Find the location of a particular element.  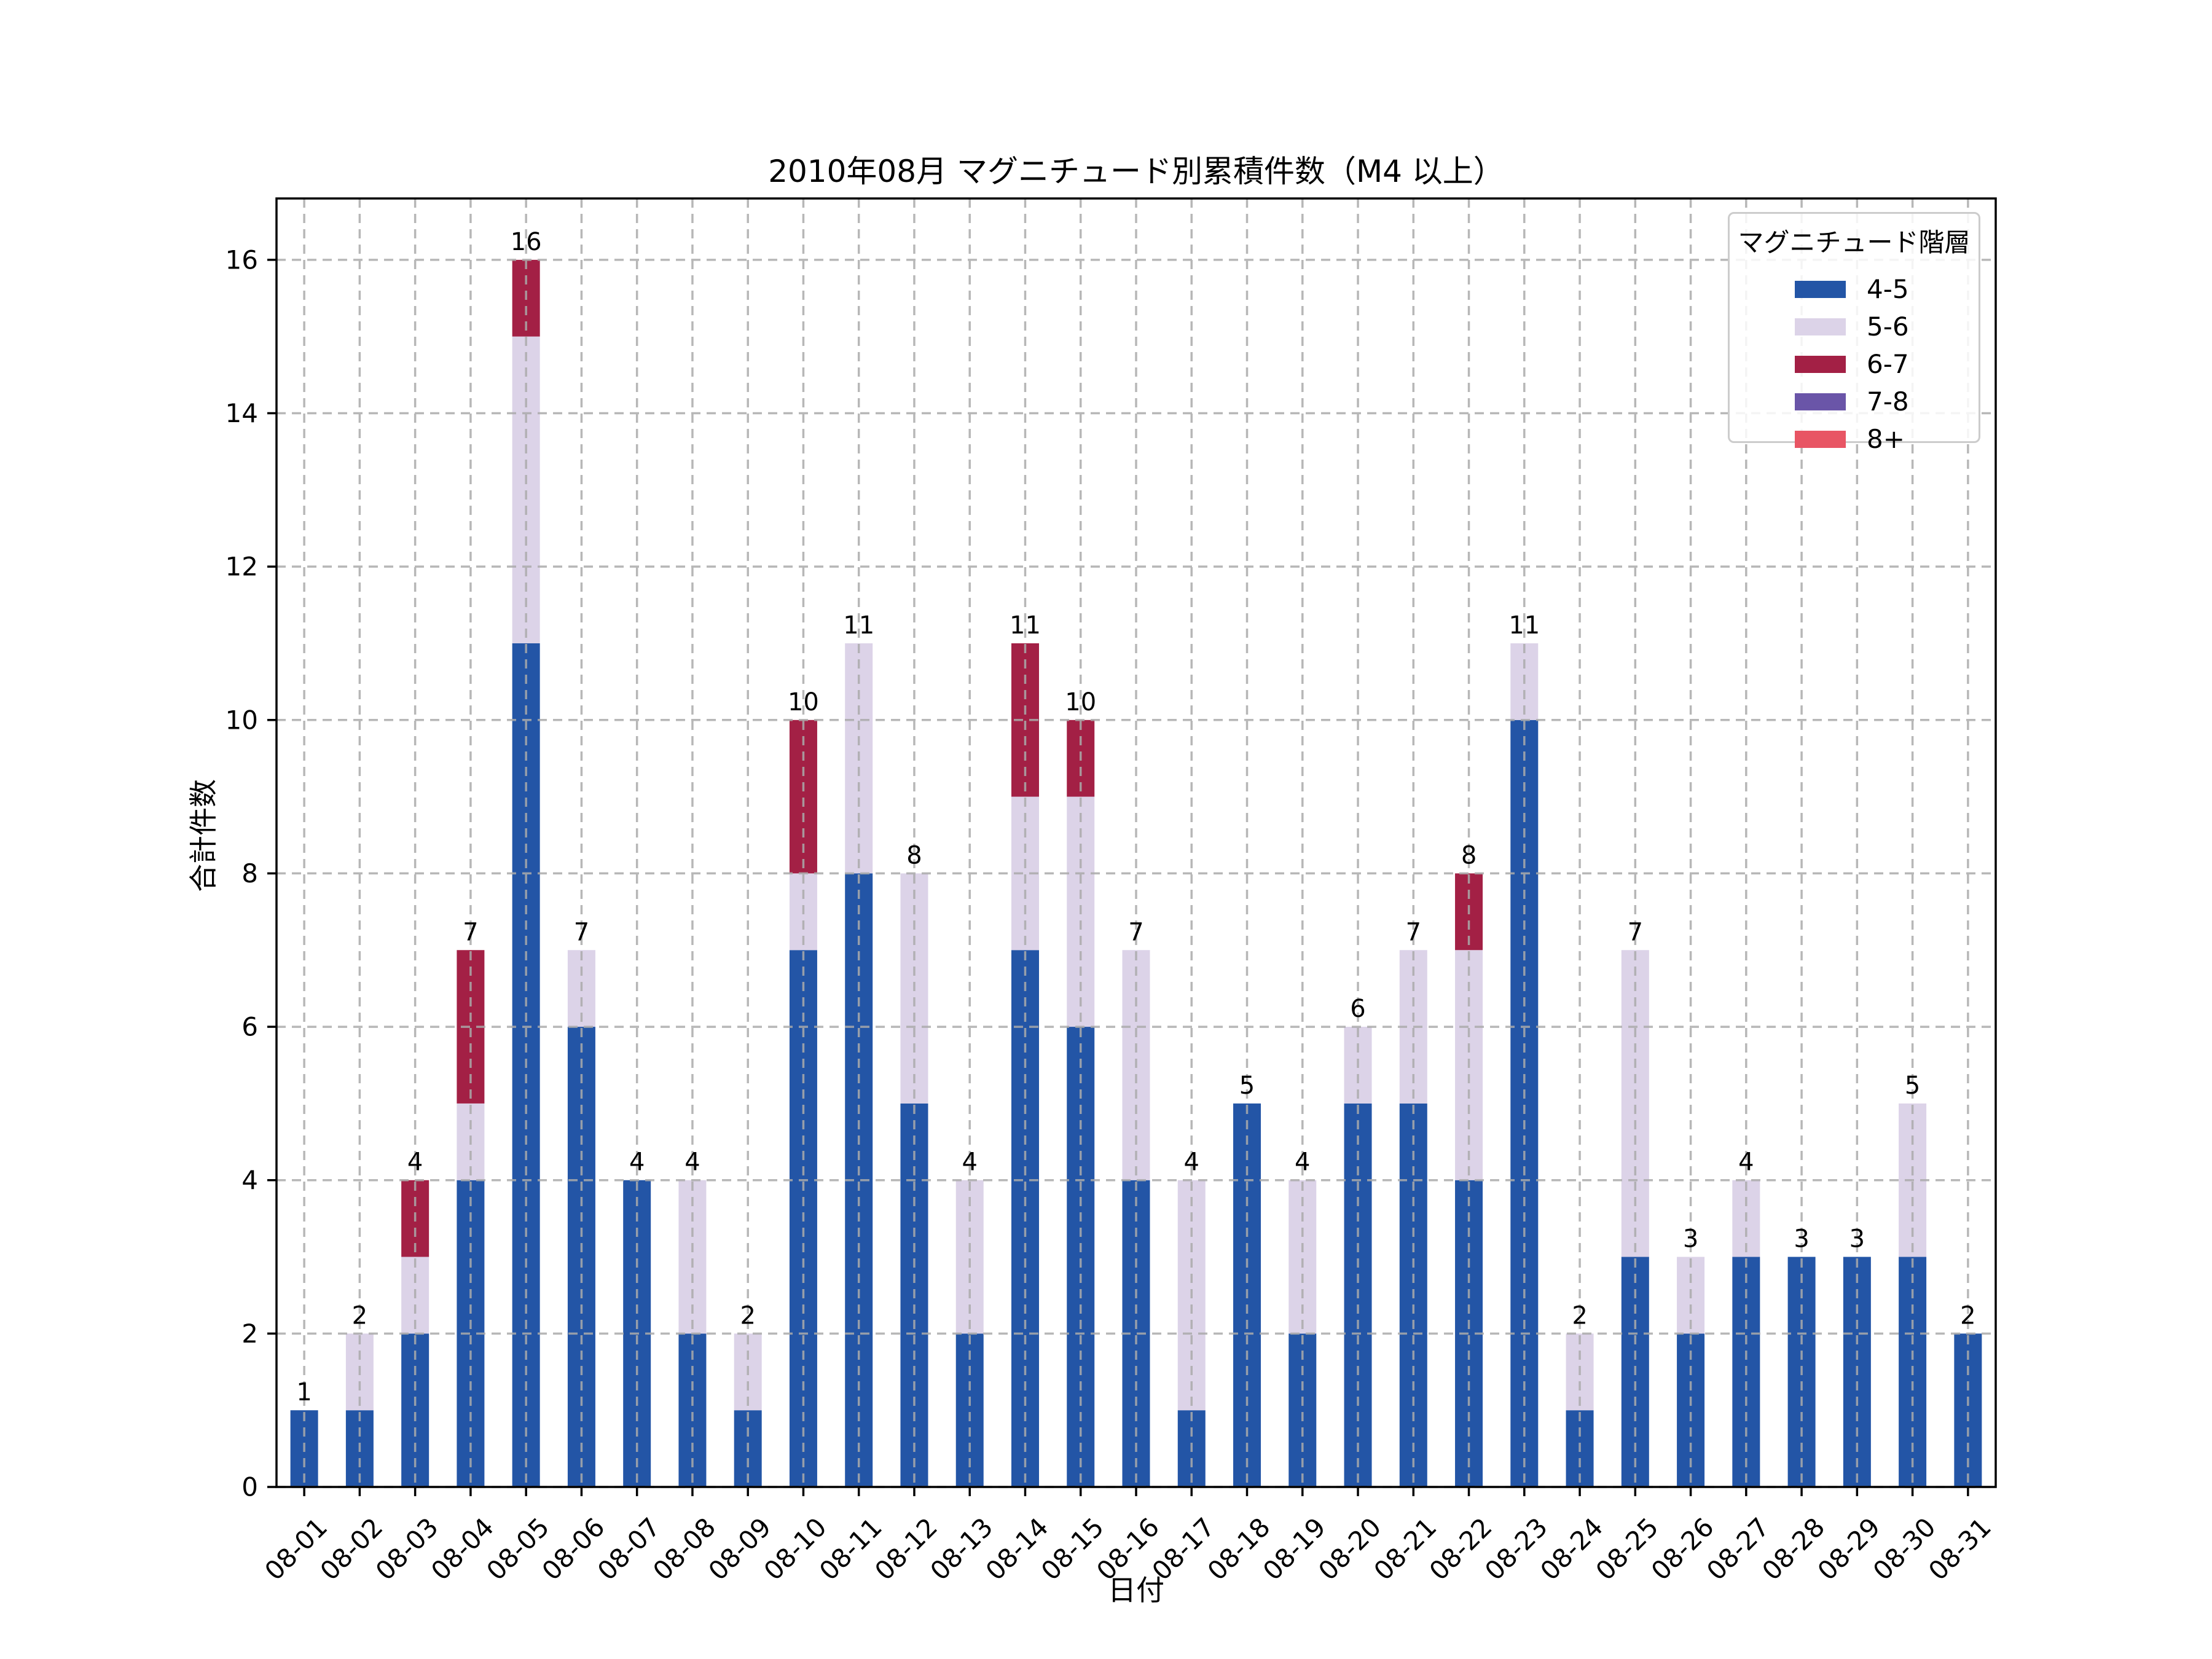

legend-items: 4-5 5-6 6-7 7-8 8+ is located at coordinates (1854, 364).